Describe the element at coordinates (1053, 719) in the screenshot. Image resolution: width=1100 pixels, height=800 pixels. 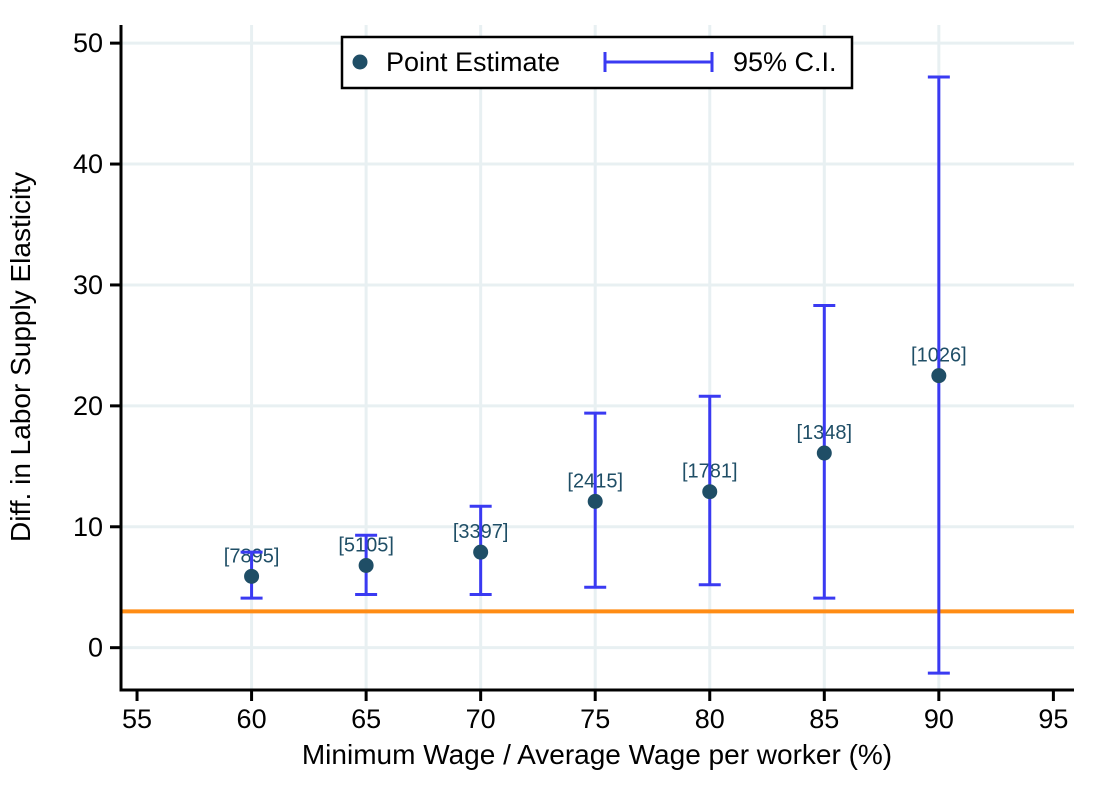
I see `x-tick-label-95: 95` at that location.